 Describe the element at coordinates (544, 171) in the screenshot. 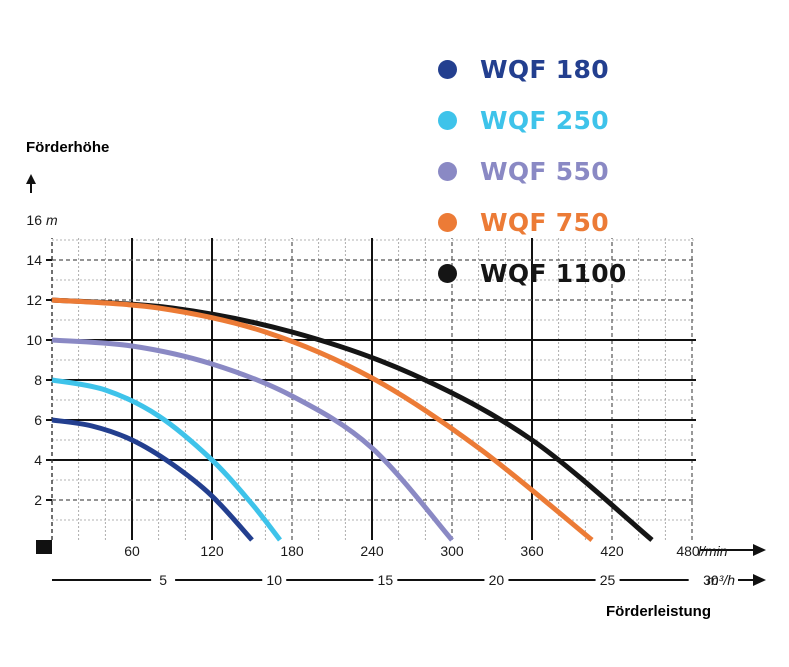

I see `legend-label: WQF 550` at that location.